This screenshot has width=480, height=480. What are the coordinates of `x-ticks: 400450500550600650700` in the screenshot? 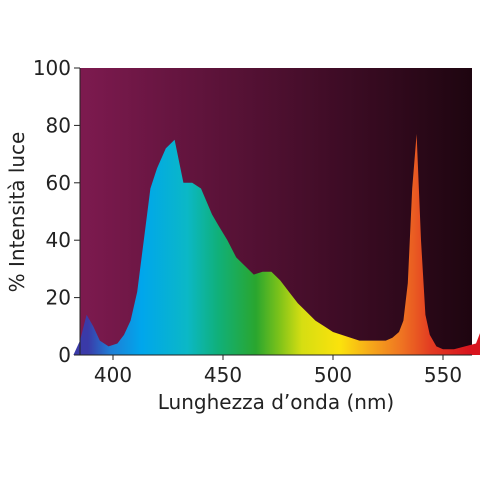 It's located at (278, 371).